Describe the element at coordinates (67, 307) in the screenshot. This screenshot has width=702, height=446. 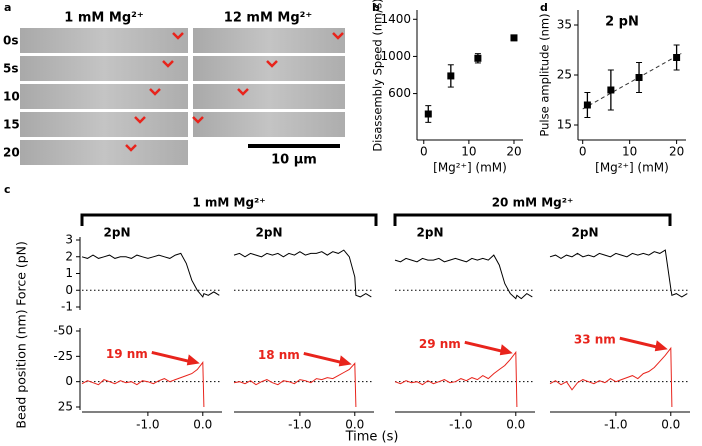
I see `y-tick-label: -1` at that location.